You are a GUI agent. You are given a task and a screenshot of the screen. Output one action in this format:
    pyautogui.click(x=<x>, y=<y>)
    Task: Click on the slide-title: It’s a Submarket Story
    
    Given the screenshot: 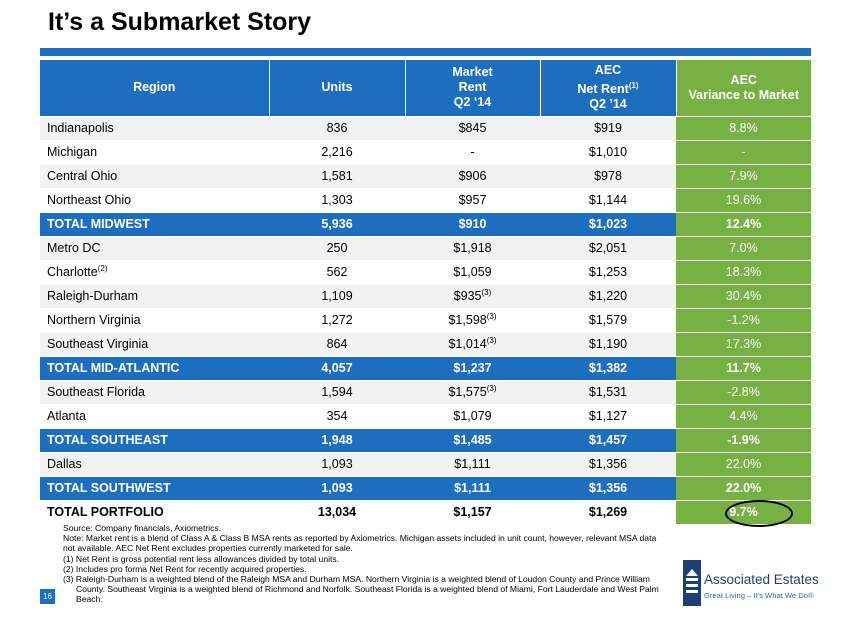 What is the action you would take?
    pyautogui.click(x=180, y=22)
    